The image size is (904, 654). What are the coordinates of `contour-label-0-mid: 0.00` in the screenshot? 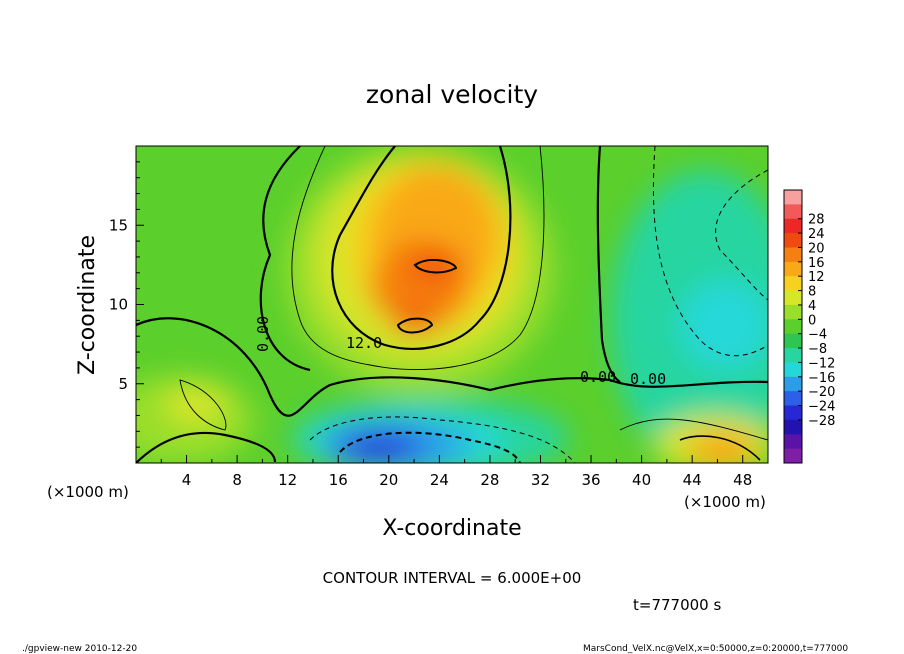 It's located at (598, 377).